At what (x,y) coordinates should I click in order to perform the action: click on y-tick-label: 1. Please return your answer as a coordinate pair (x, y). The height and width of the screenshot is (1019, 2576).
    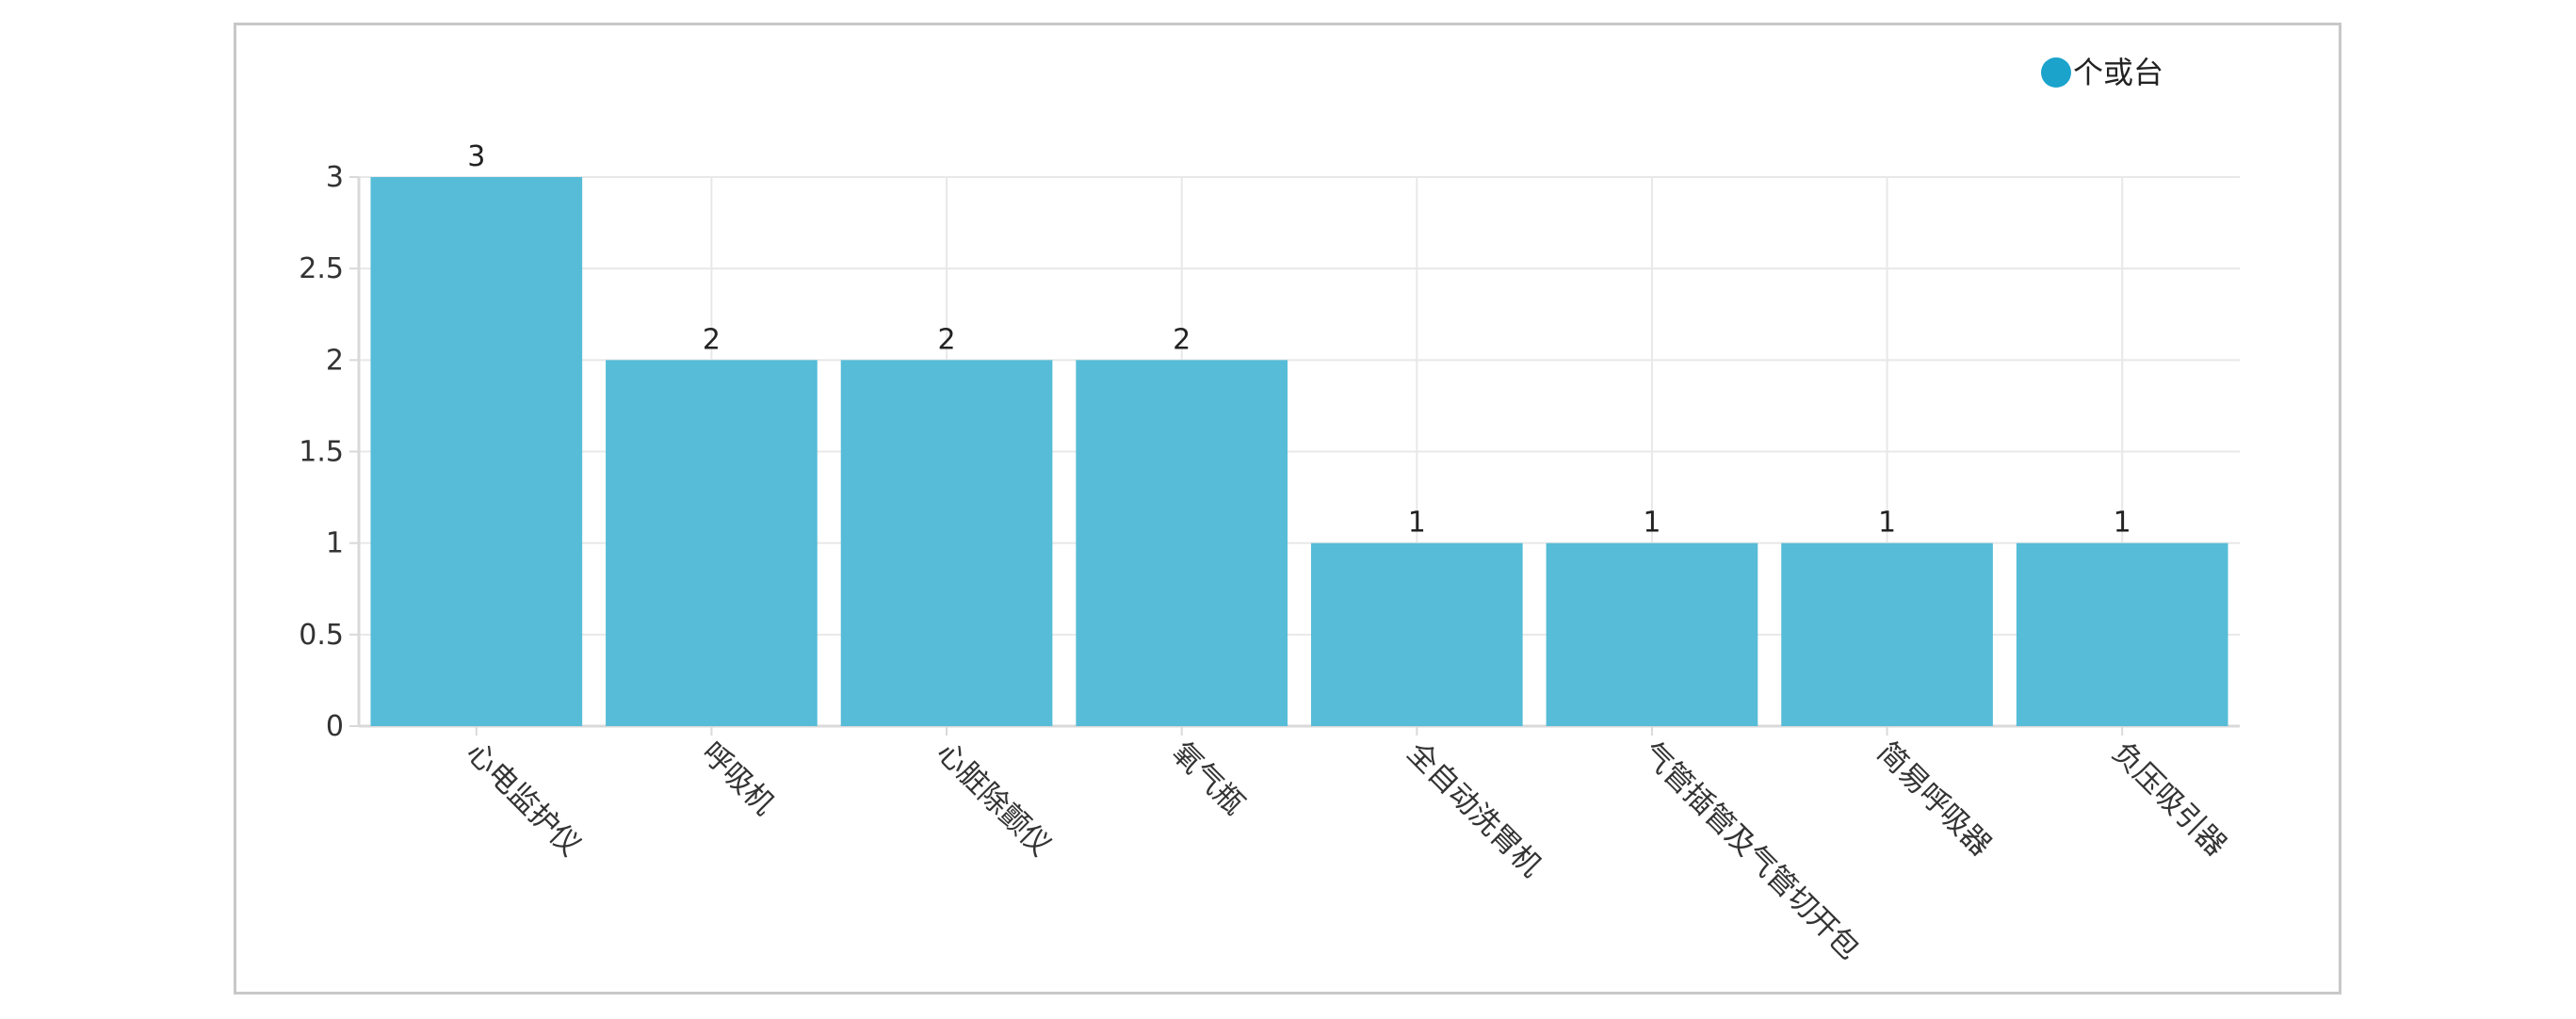
    Looking at the image, I should click on (335, 543).